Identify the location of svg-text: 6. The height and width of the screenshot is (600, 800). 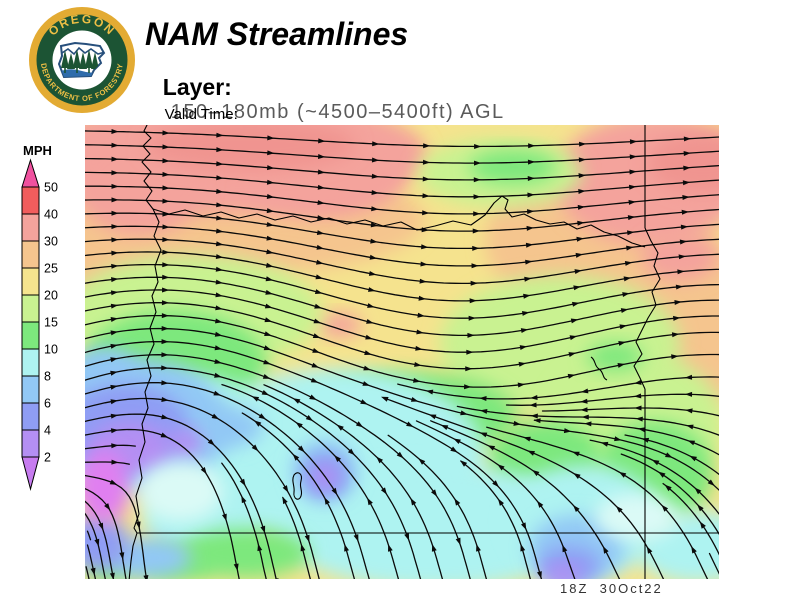
(47, 404).